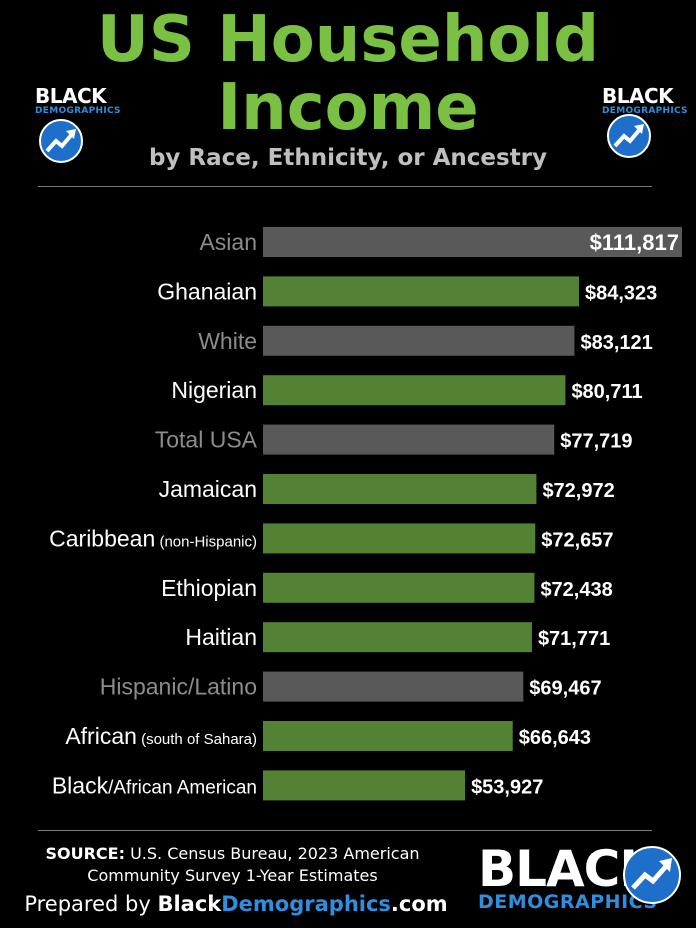 The height and width of the screenshot is (928, 696). Describe the element at coordinates (153, 538) in the screenshot. I see `category-label: Caribbean (non-Hispanic)` at that location.